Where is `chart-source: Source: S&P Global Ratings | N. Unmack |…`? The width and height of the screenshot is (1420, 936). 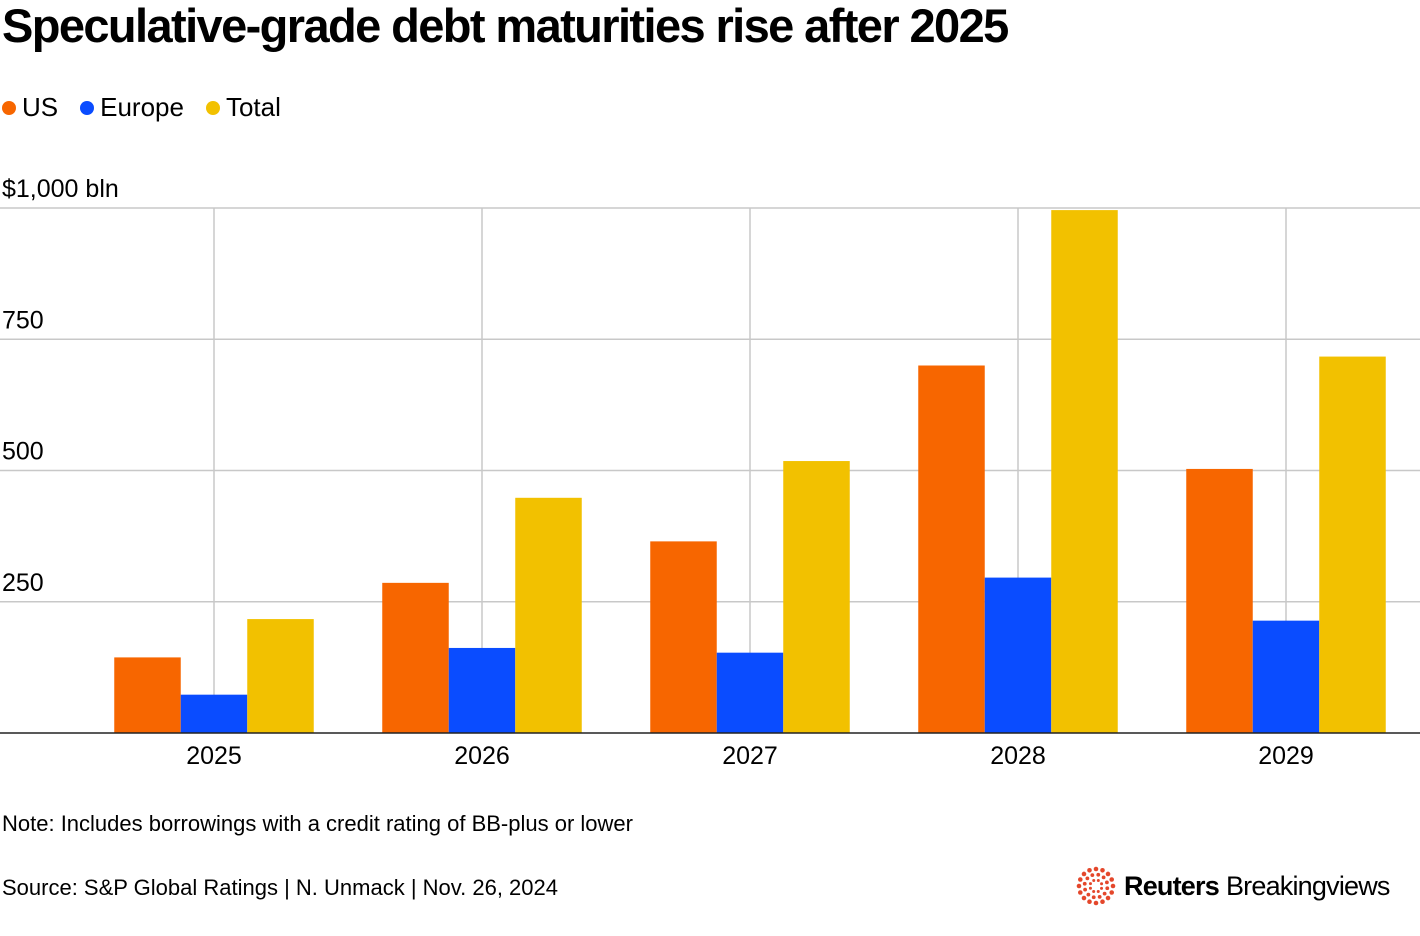 chart-source: Source: S&P Global Ratings | N. Unmack |… is located at coordinates (280, 887).